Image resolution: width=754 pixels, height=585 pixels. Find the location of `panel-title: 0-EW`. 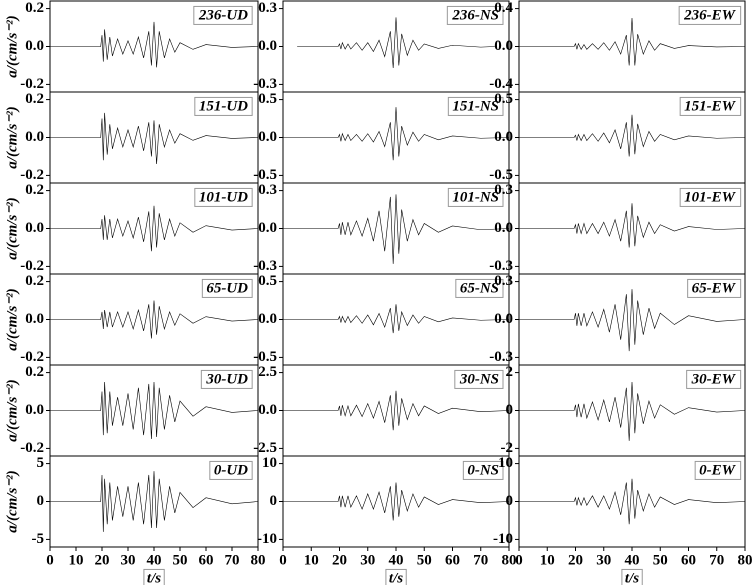

panel-title: 0-EW is located at coordinates (718, 470).